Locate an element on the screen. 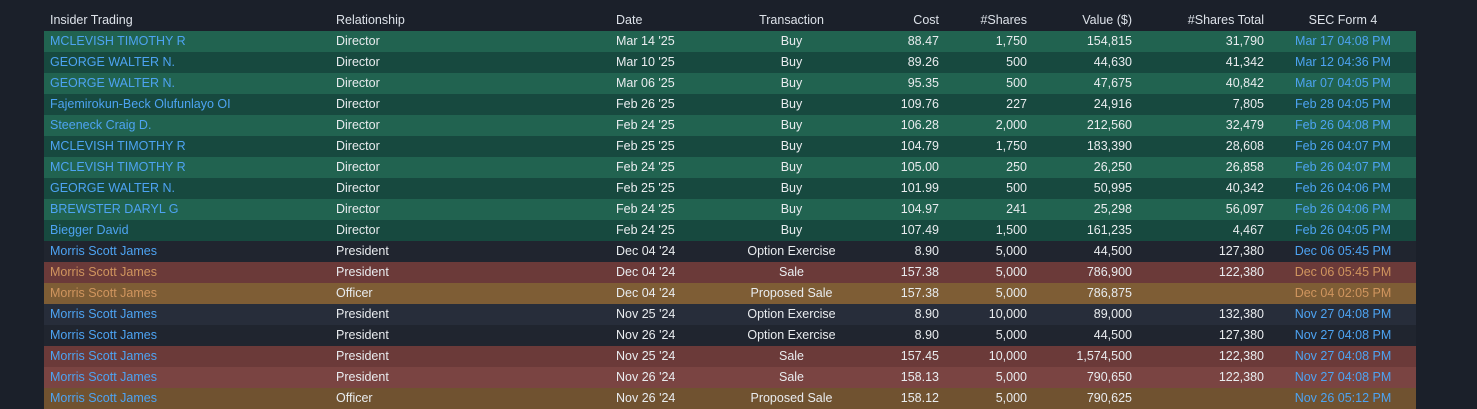  insider-cell: GEORGE WALTER N. is located at coordinates (187, 62).